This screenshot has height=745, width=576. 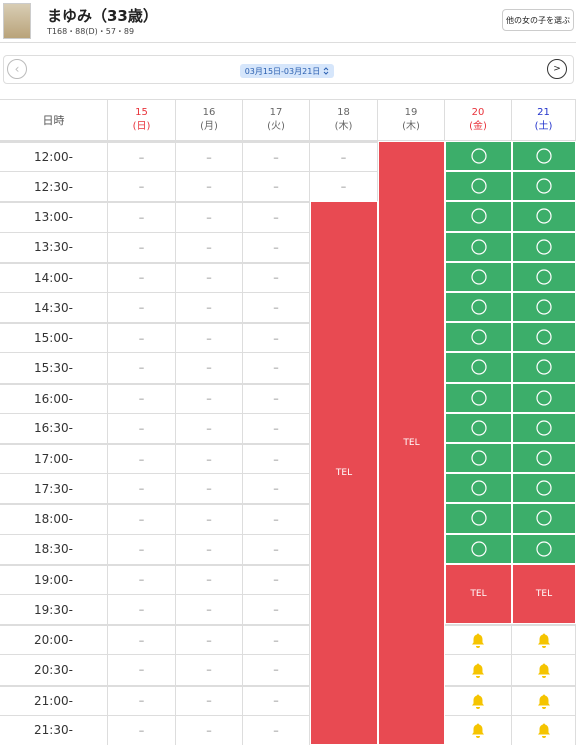 I want to click on select-icon, so click(x=326, y=71).